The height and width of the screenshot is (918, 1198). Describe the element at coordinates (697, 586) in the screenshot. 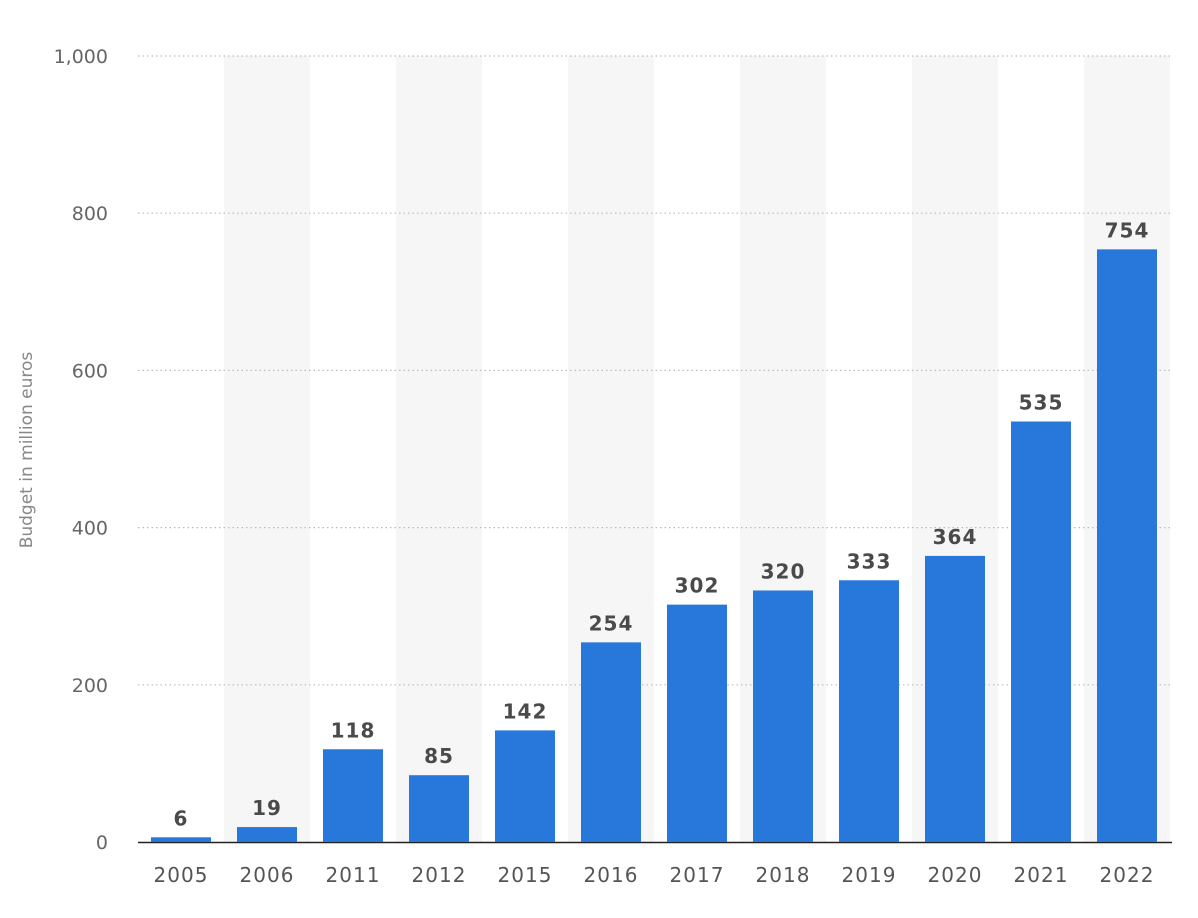

I see `data-label: 302` at that location.